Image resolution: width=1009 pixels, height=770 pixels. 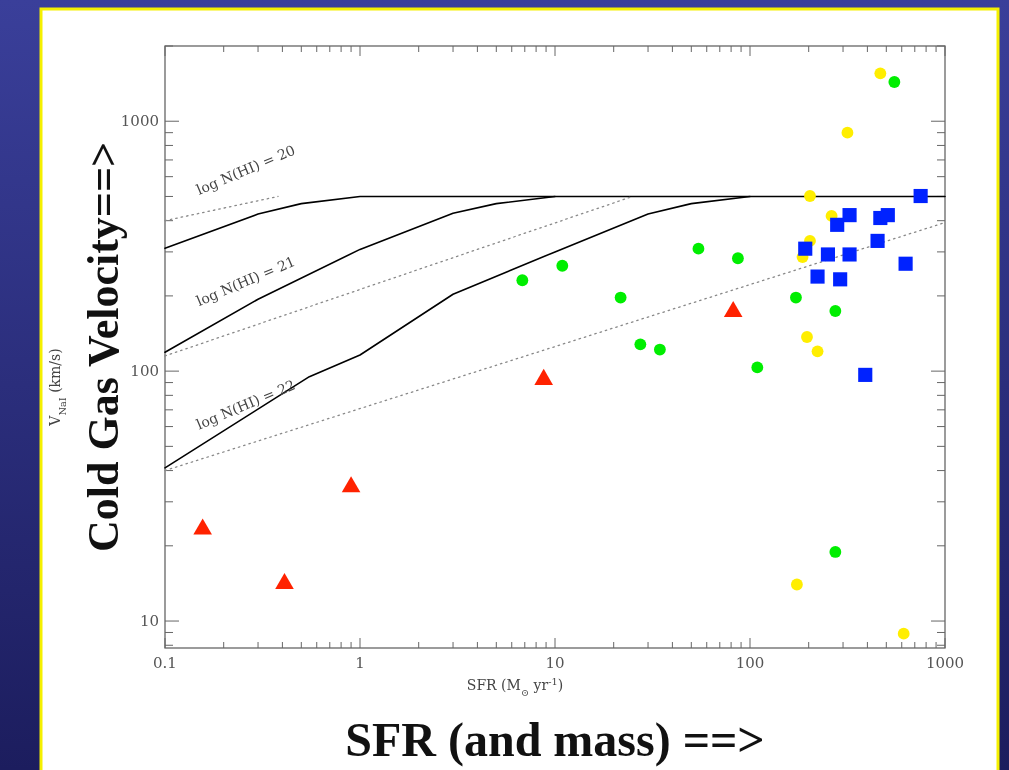 What do you see at coordinates (515, 686) in the screenshot?
I see `text: SFR (M$_{⊙}$ yr$^{-1}$)` at bounding box center [515, 686].